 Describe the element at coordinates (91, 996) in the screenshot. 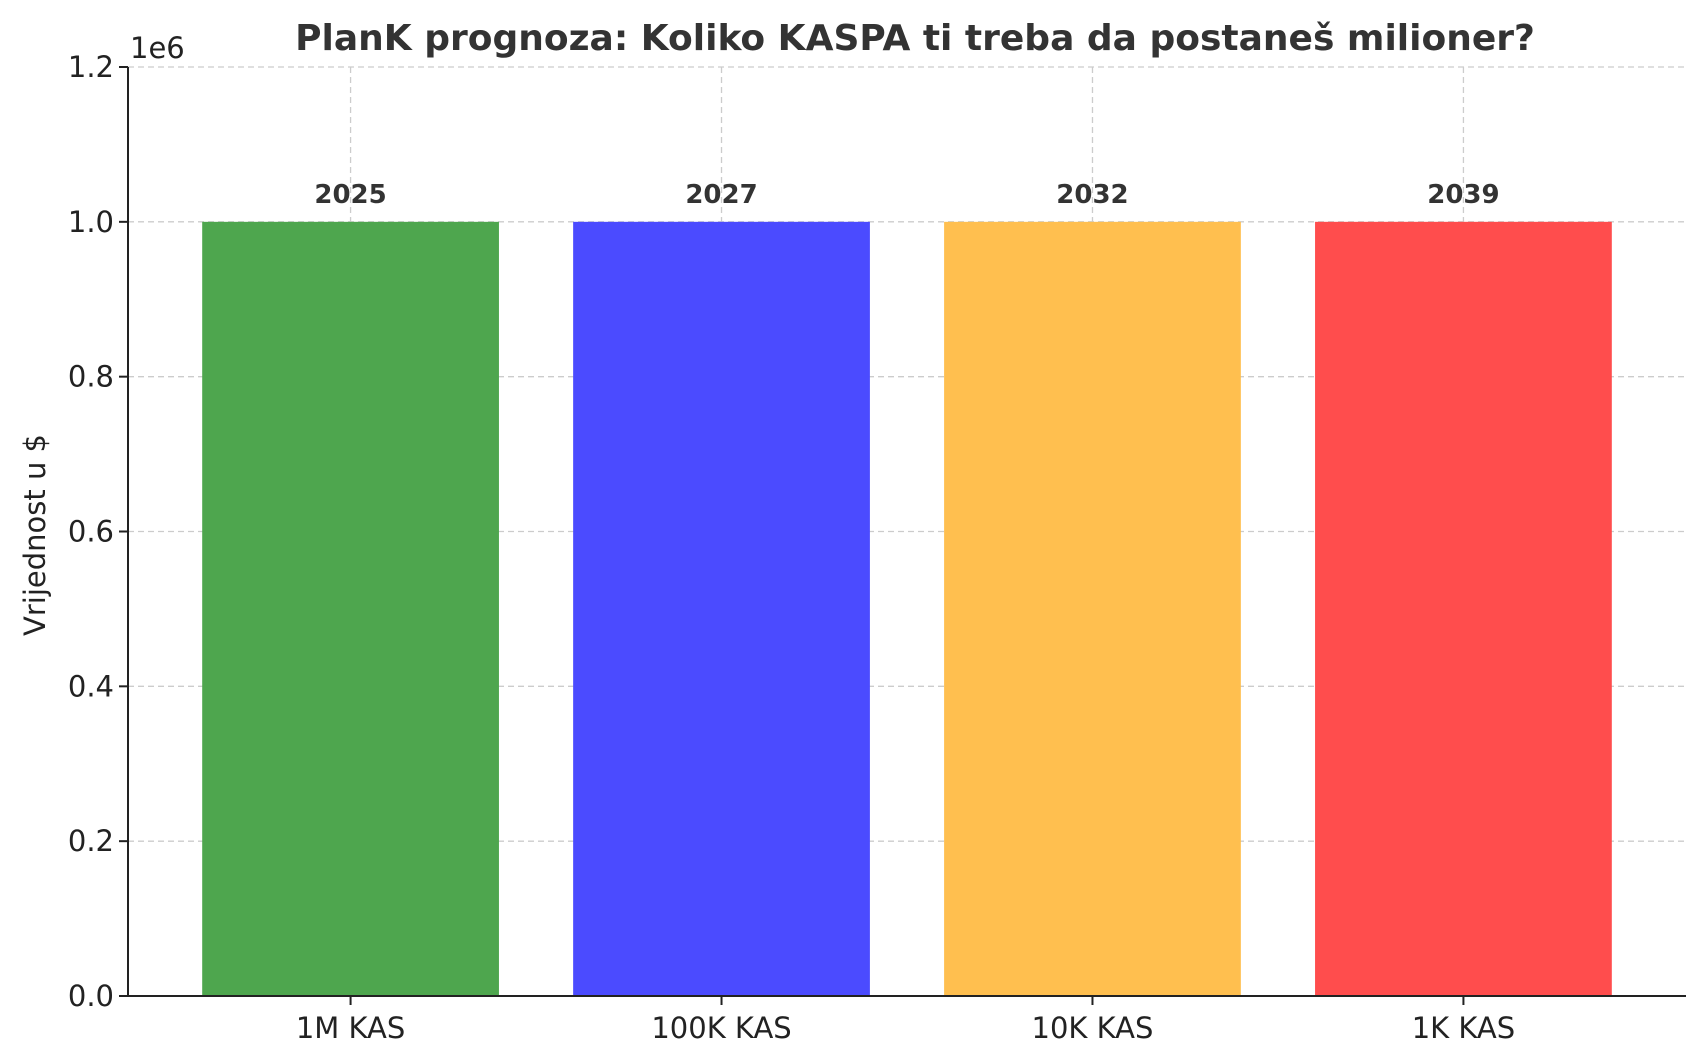

I see `y-tick-label: 0.0` at that location.